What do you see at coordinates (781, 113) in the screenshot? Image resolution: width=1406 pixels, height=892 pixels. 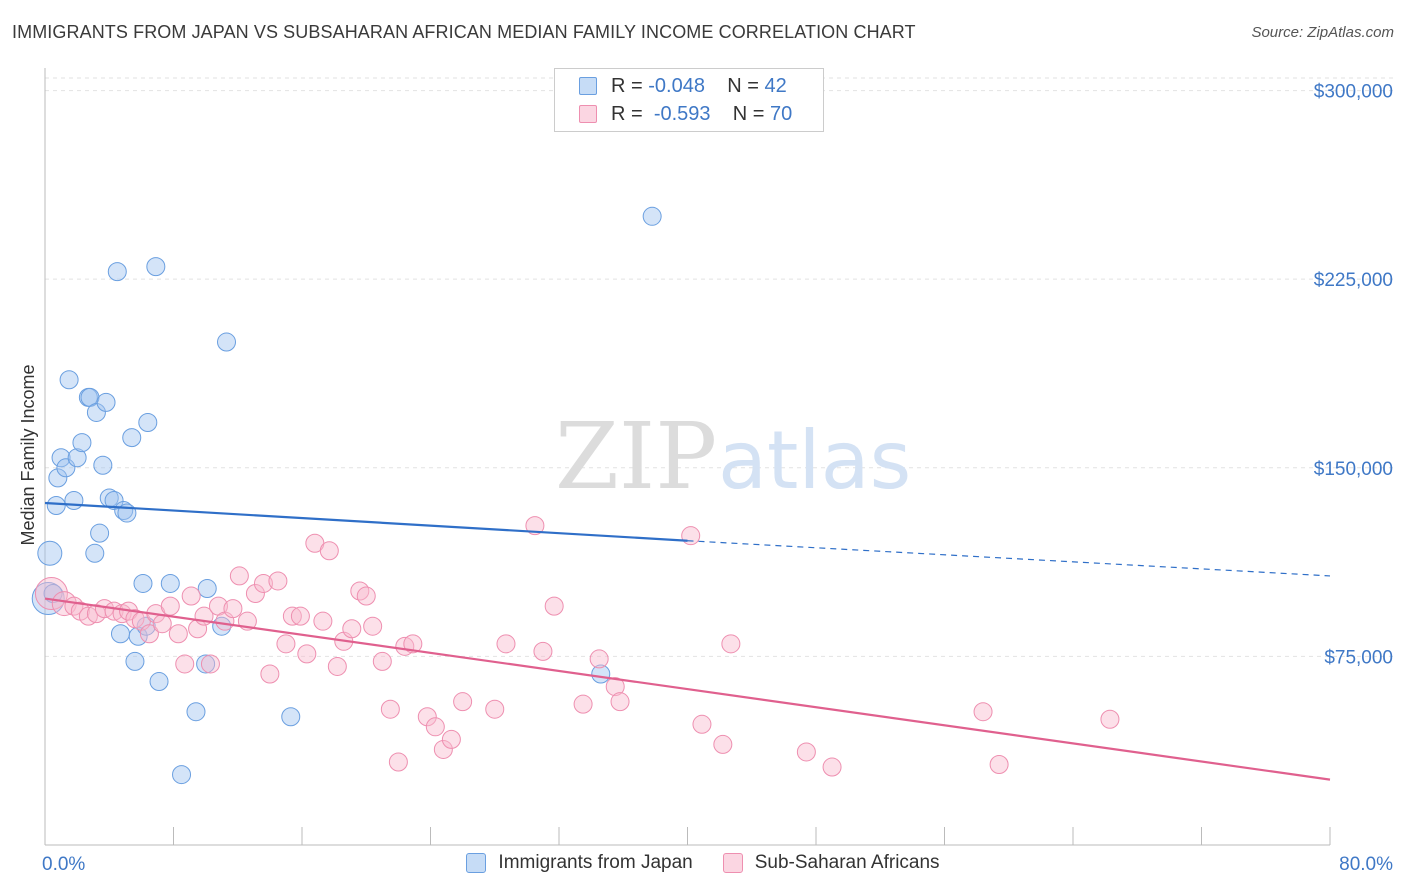 I see `legend-n-value-africans: 70` at bounding box center [781, 113].